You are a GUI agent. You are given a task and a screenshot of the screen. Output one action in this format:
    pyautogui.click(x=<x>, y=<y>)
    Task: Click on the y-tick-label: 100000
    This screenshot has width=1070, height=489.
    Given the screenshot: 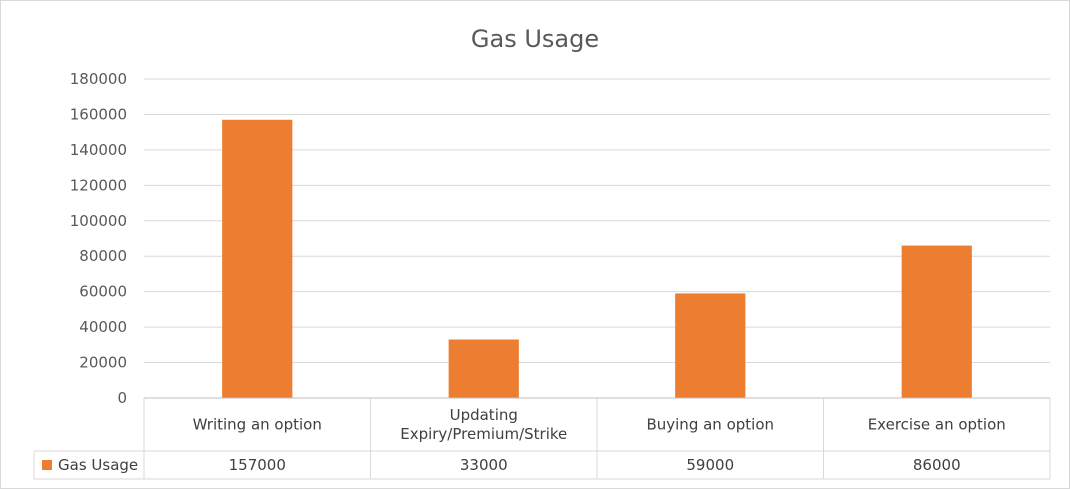 What is the action you would take?
    pyautogui.click(x=98, y=221)
    